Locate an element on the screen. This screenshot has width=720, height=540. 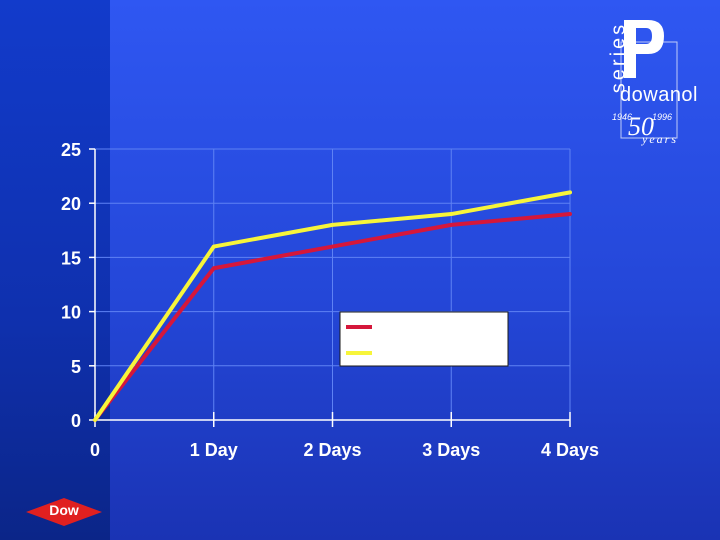
x-tick-label: 0 is located at coordinates (95, 450).